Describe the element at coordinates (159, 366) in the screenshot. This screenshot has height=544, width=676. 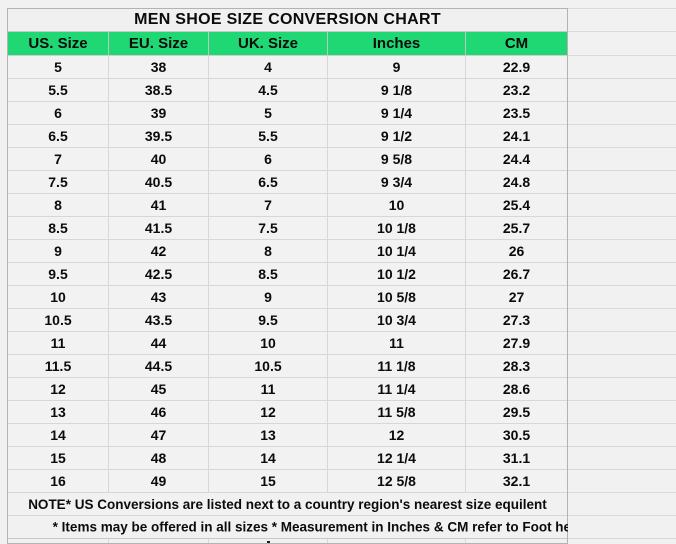
I see `table-cell: 44.5` at that location.